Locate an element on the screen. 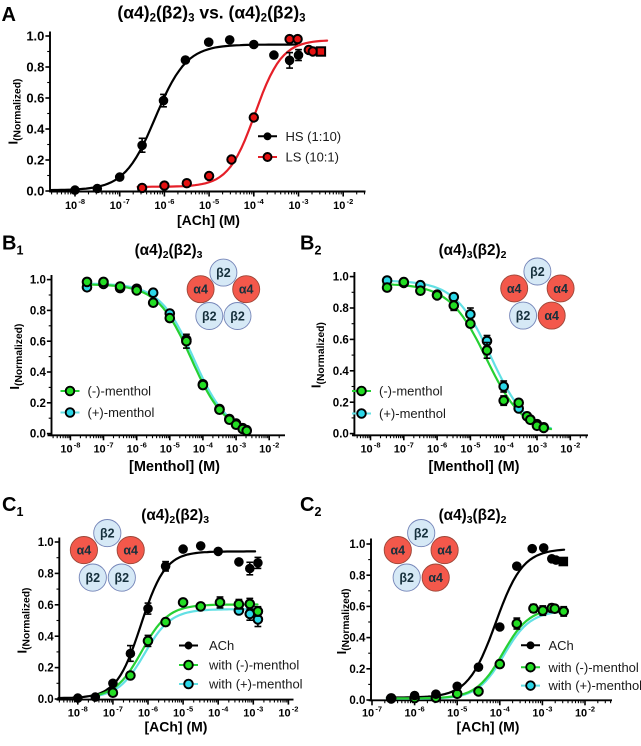 The image size is (641, 746). svg-text: (α4)2​(β2)3​ vs. (α4)2​(β2)3​ is located at coordinates (211, 14).